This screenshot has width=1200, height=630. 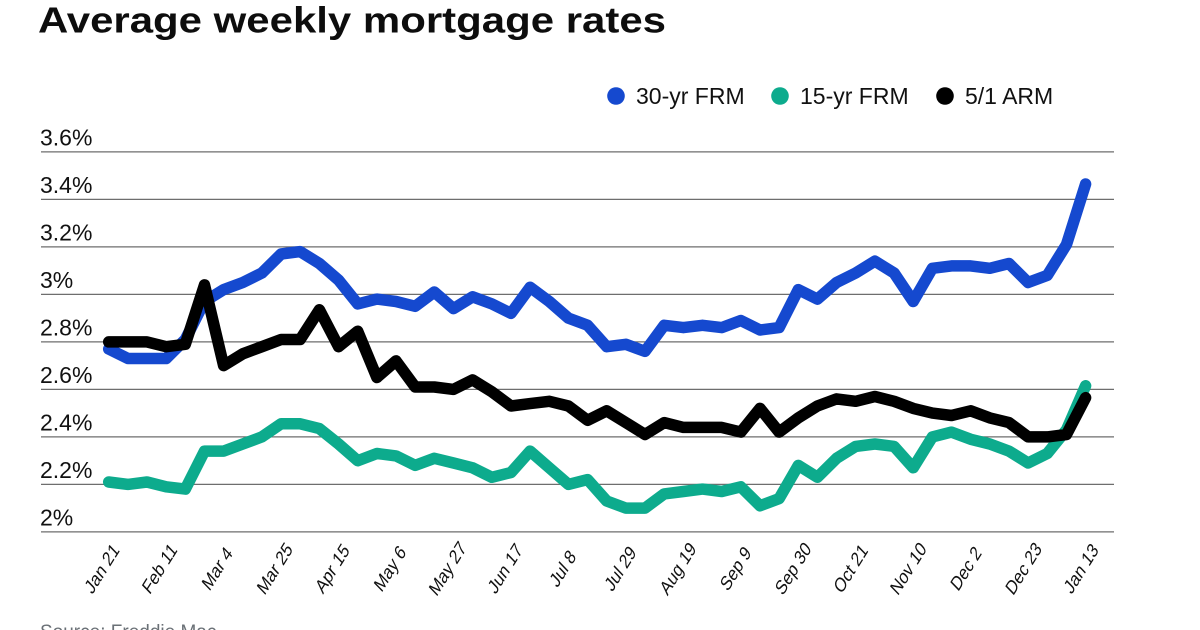 I want to click on svg-text: Average weekly mortgage rates, so click(x=352, y=20).